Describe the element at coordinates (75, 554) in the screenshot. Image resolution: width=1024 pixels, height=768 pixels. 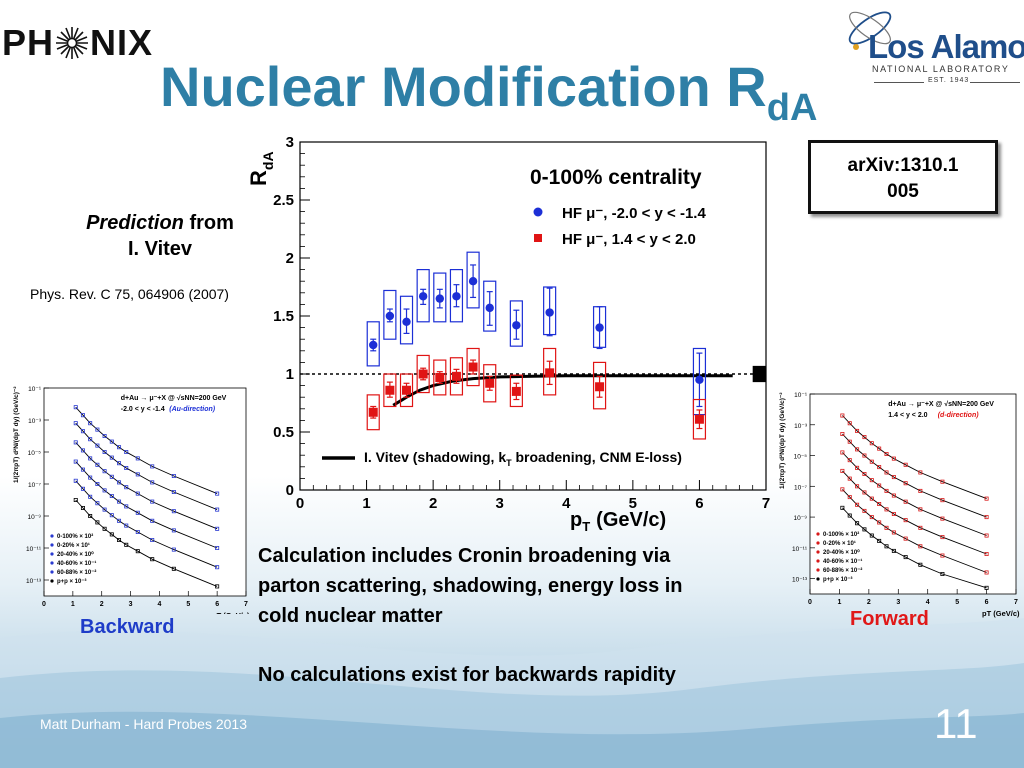
I see `backward-legend-label: 20-40% × 10⁰` at that location.